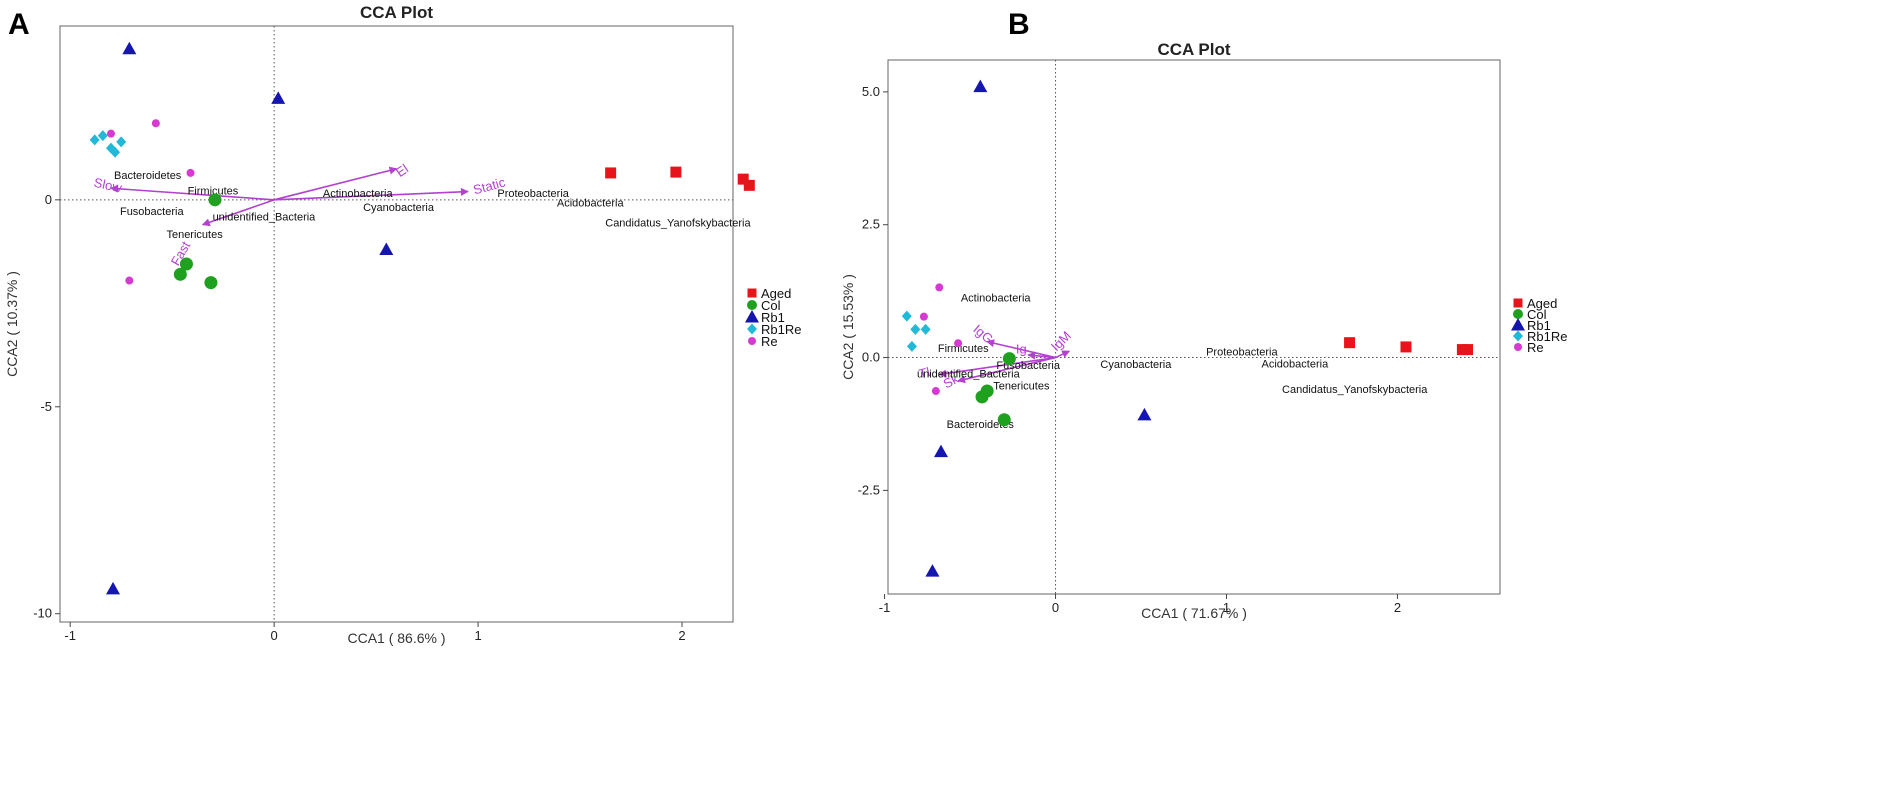 The height and width of the screenshot is (789, 1901). I want to click on b-legend-marker-col, so click(1518, 314).